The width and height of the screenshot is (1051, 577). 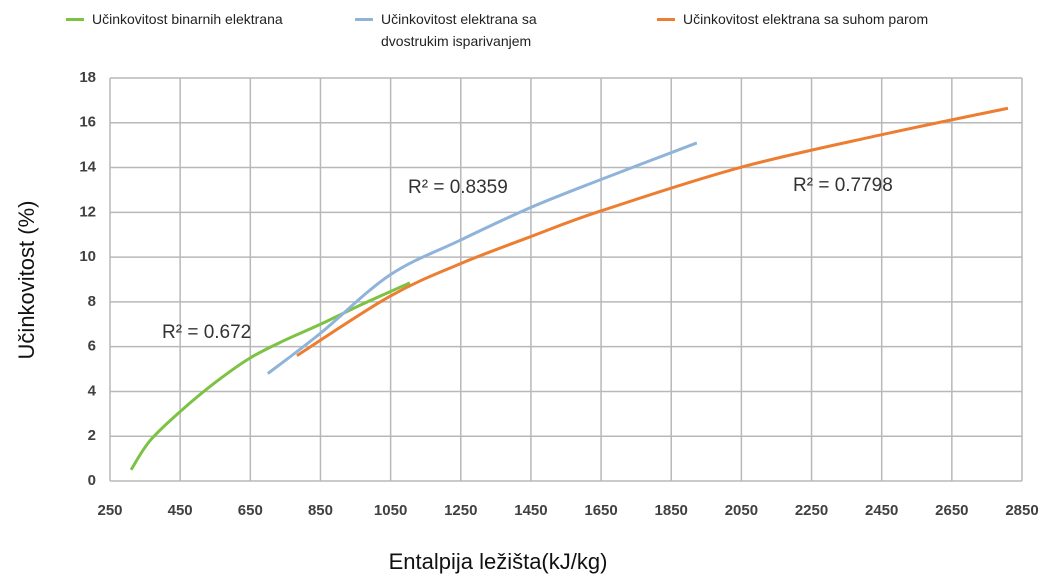 I want to click on y-tick-label: 6, so click(x=92, y=346).